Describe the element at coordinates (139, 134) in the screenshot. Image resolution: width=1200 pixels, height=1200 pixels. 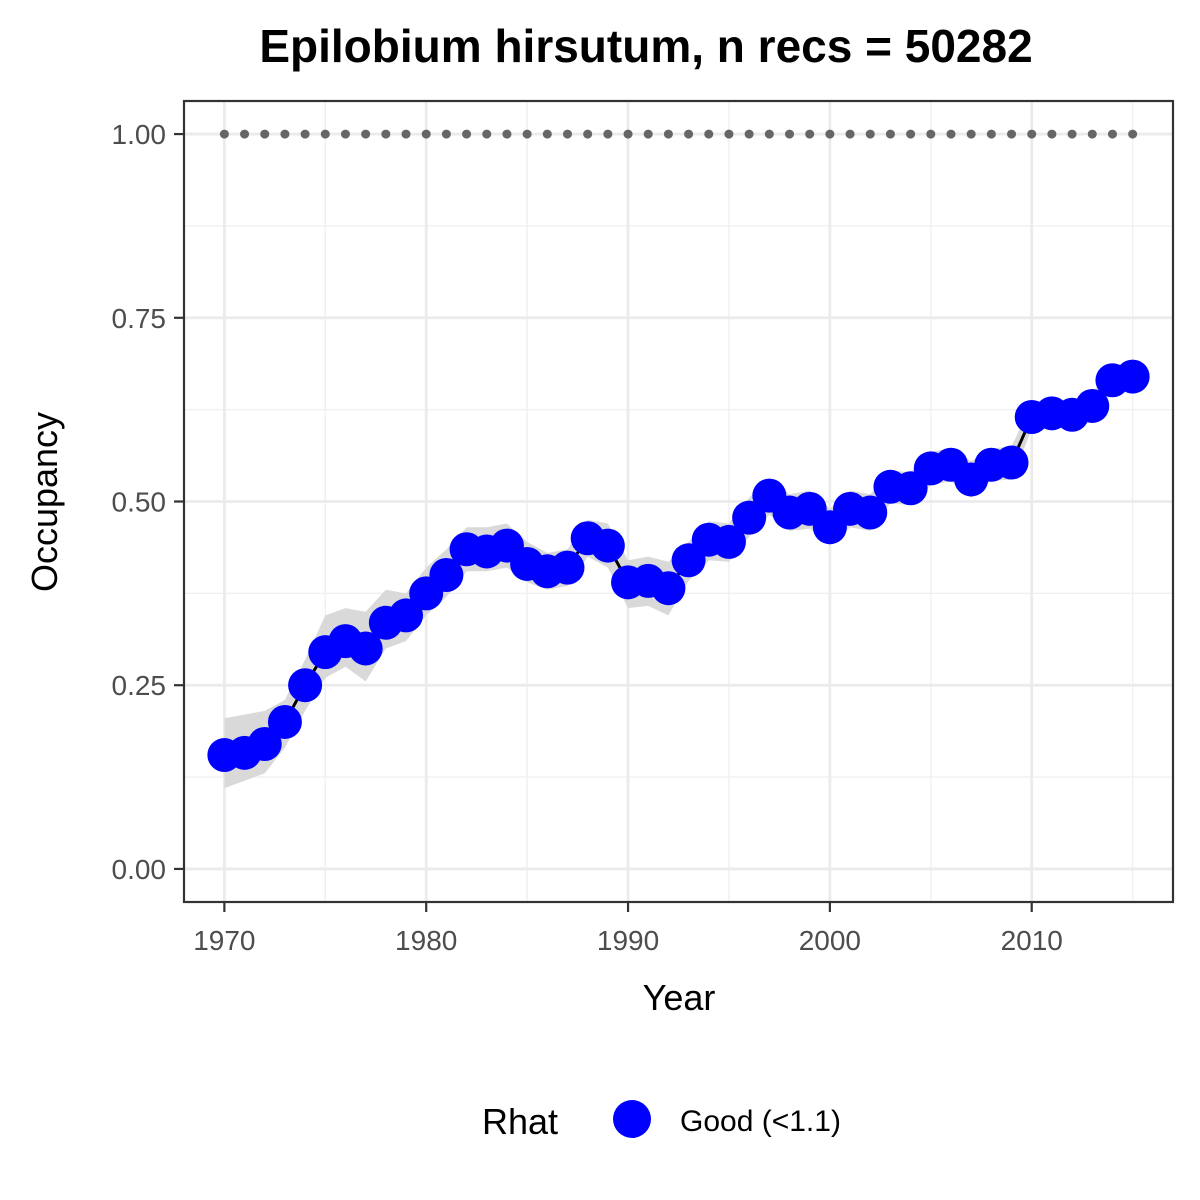
I see `y-tick-label: 1.00` at that location.